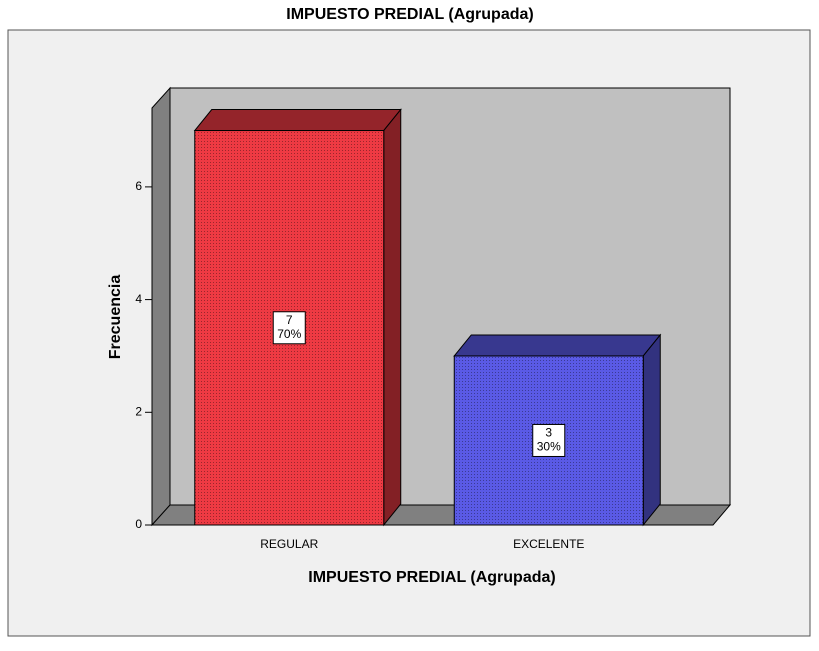  What do you see at coordinates (138, 411) in the screenshot?
I see `y-tick-label: 2` at bounding box center [138, 411].